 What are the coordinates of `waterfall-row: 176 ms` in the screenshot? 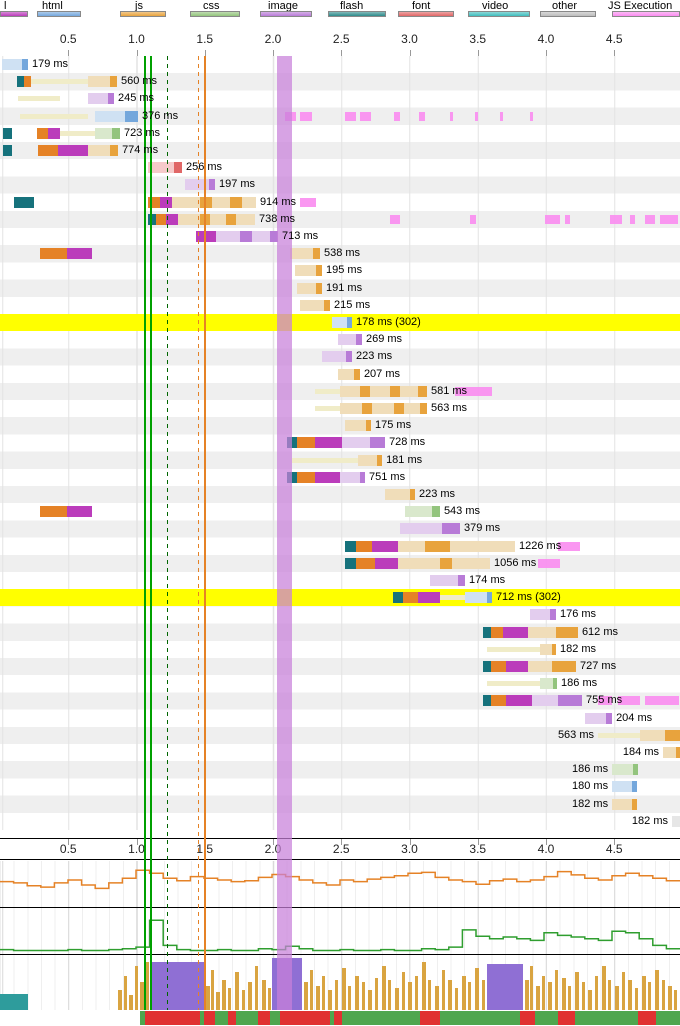 It's located at (340, 614).